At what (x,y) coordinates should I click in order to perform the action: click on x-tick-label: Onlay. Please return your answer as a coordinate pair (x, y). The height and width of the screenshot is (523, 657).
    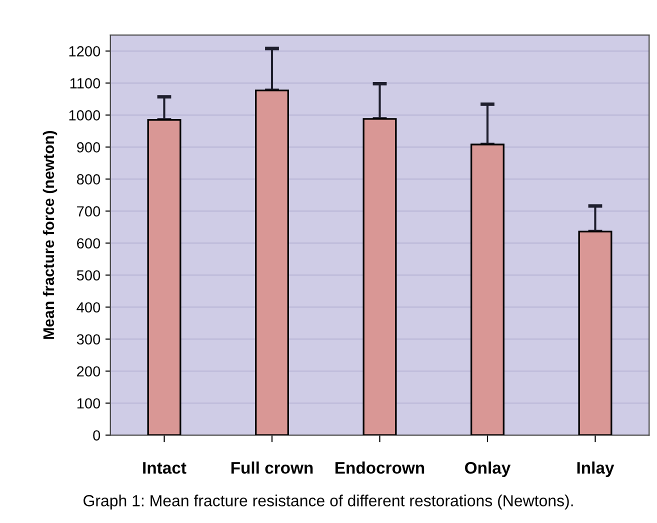
    Looking at the image, I should click on (488, 470).